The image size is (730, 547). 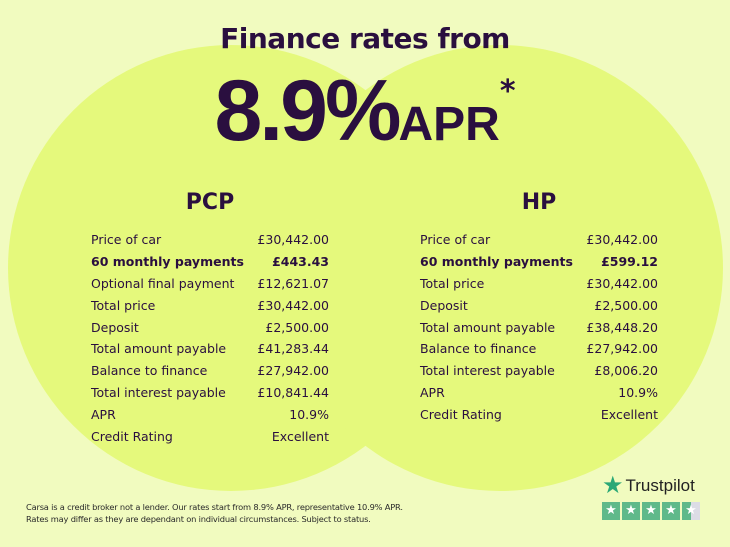 I want to click on table-row: Total amount payable £41,283.44, so click(x=210, y=349).